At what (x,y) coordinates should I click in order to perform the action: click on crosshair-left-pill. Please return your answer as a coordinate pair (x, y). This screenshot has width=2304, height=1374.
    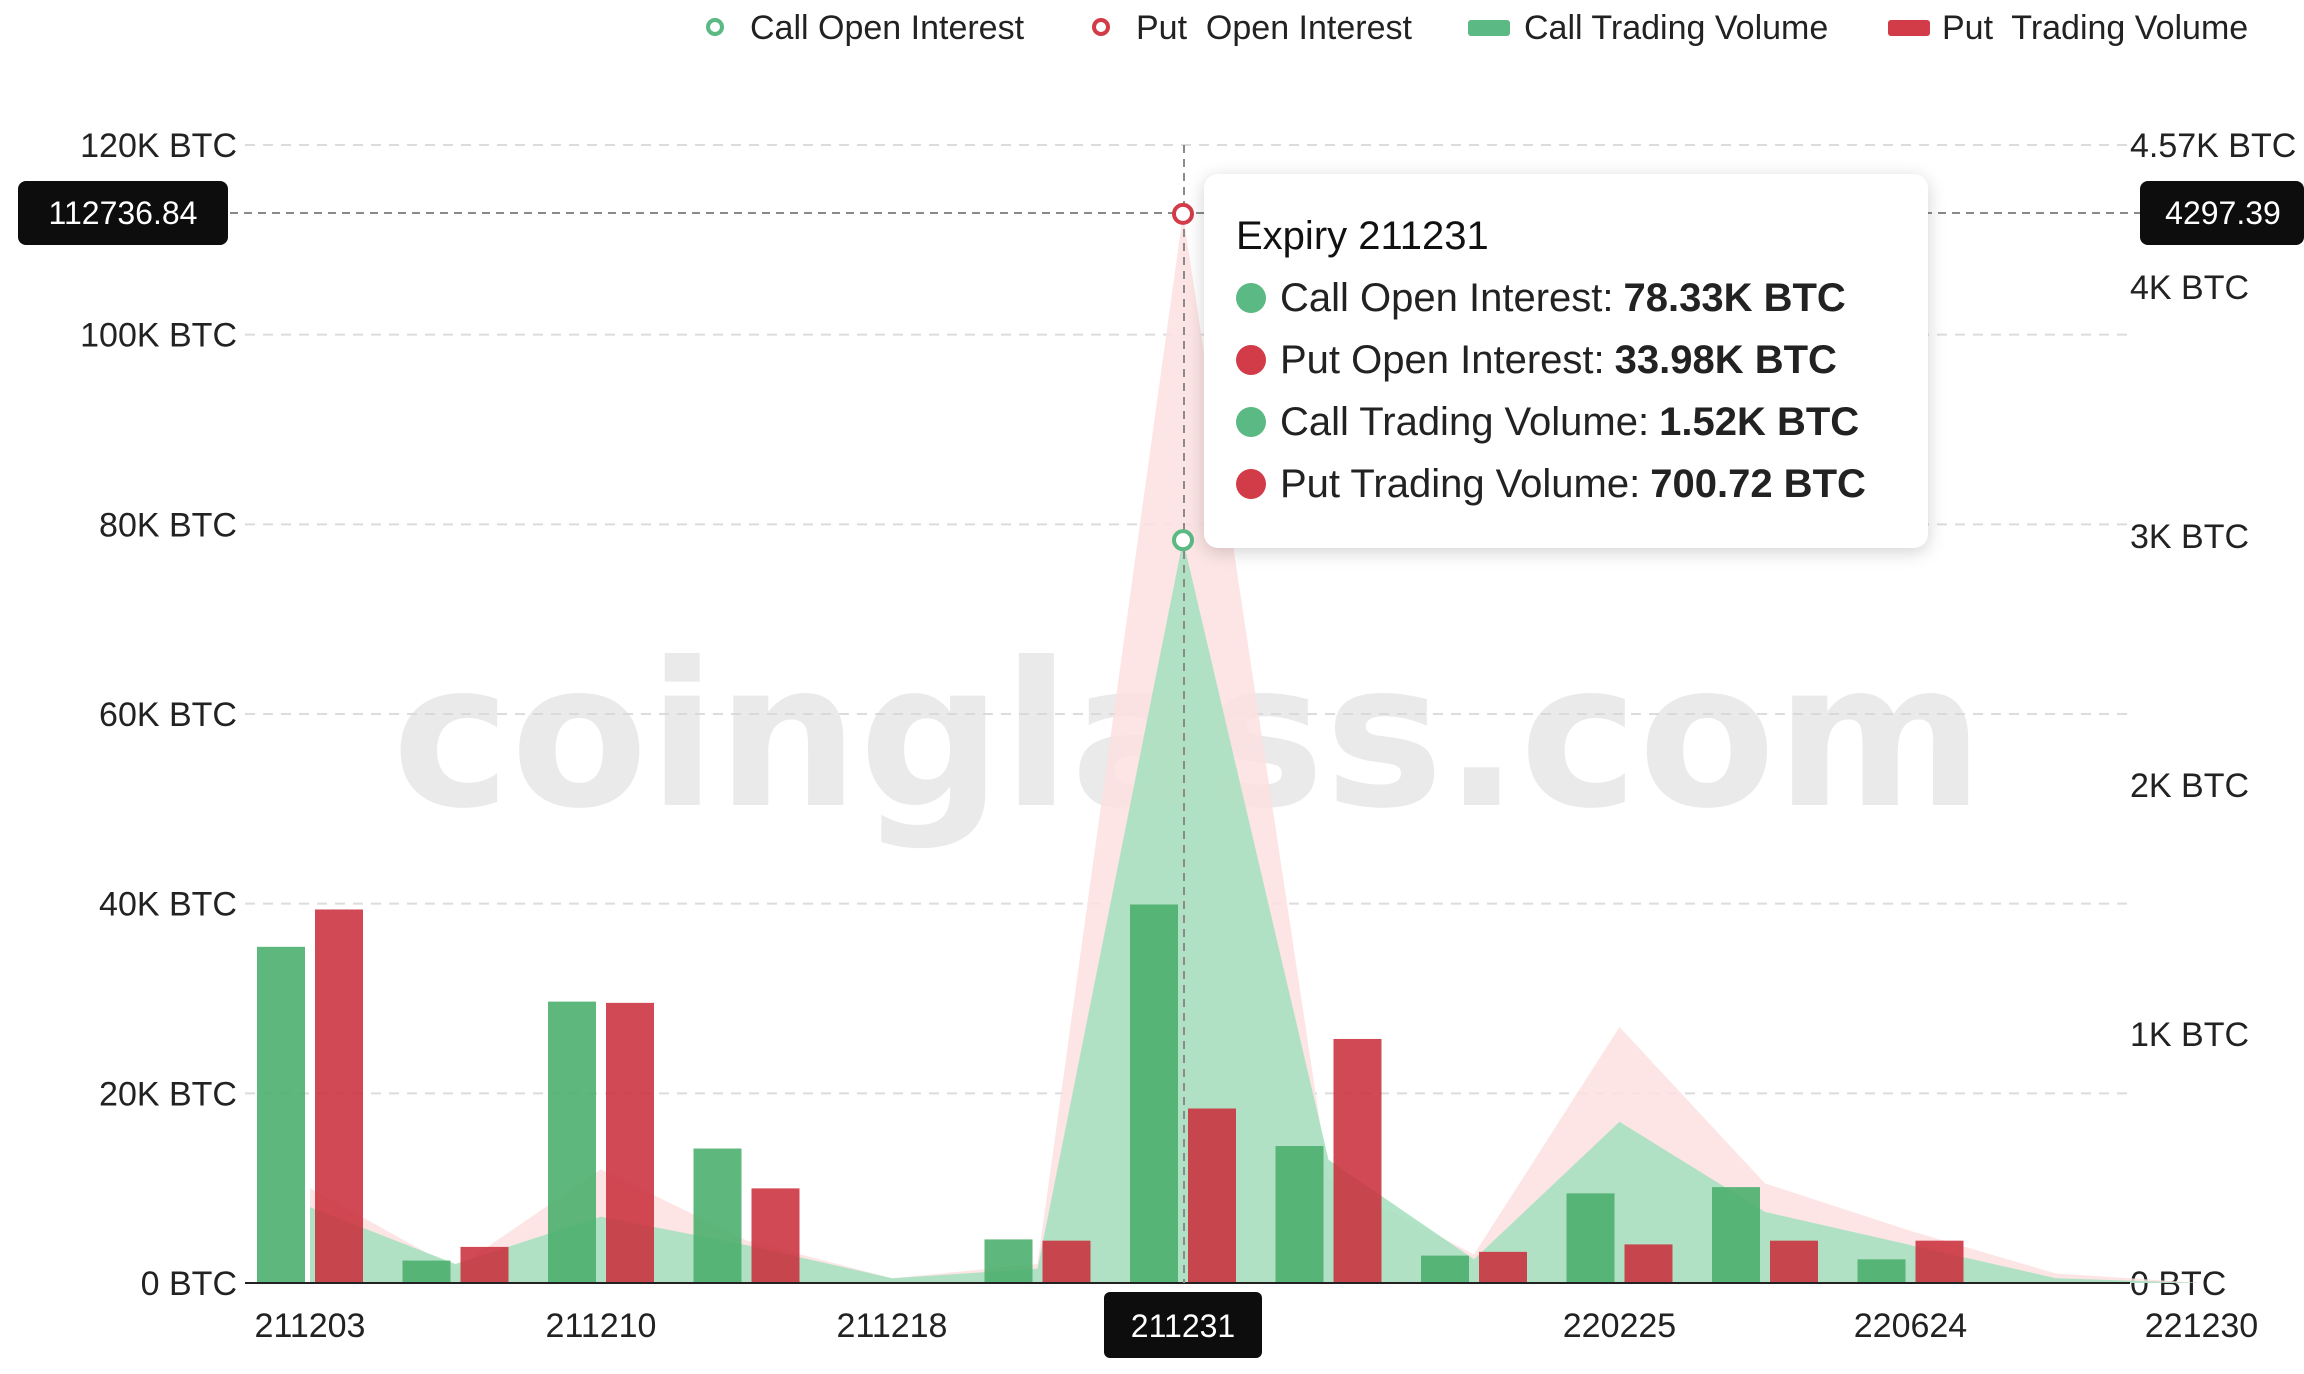
    Looking at the image, I should click on (123, 213).